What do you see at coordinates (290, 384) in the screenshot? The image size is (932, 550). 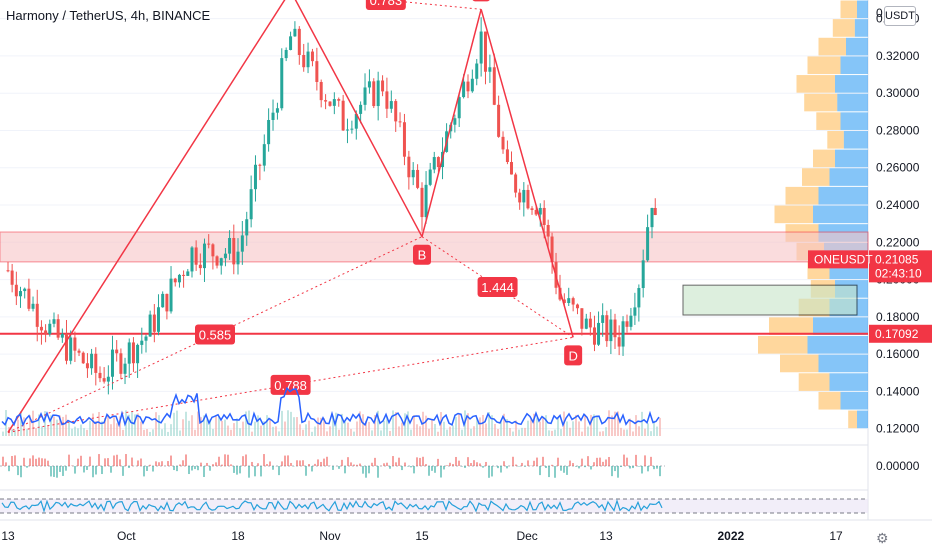 I see `ratio-label-bg` at bounding box center [290, 384].